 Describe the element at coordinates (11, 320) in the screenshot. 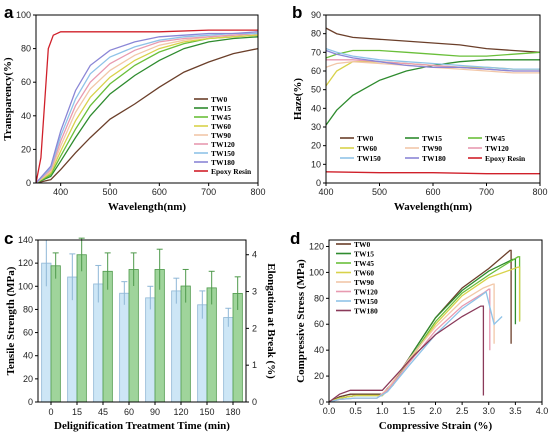

I see `y-axis-label: Tensile Strength (MPa)` at that location.